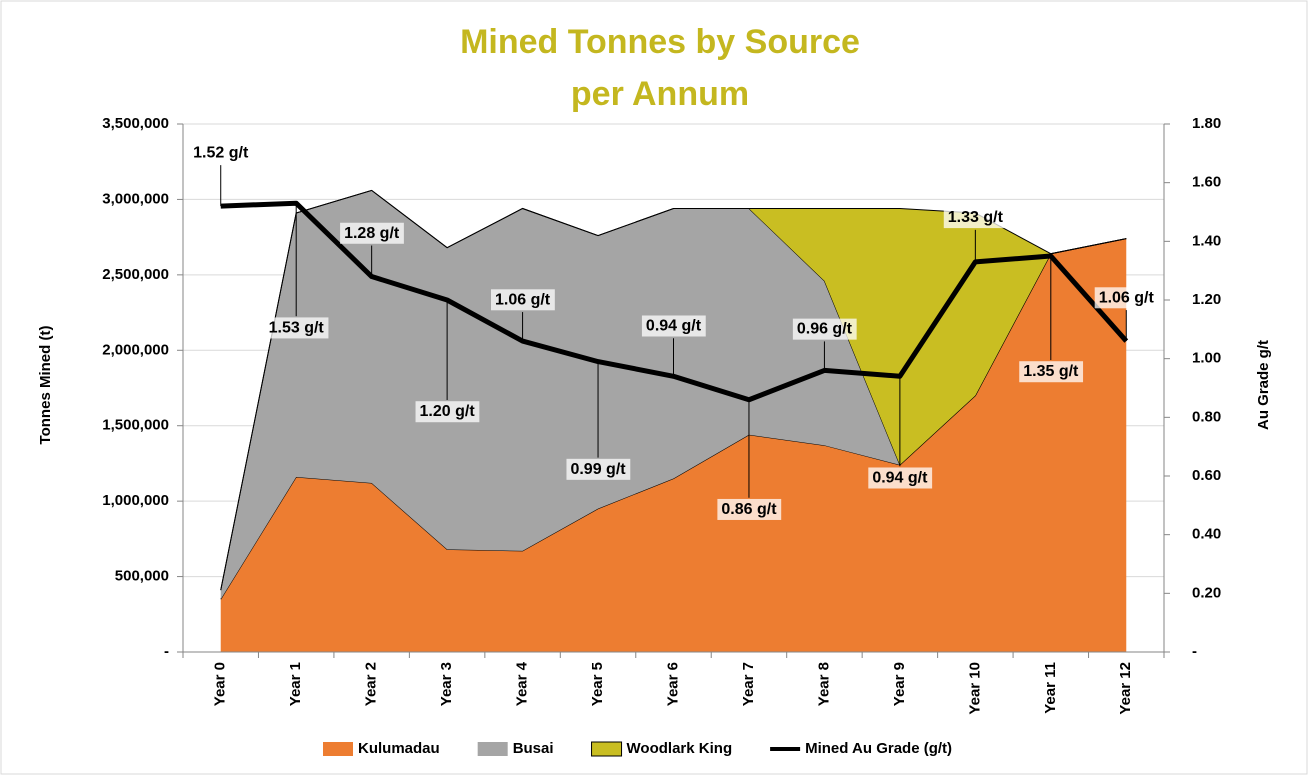 The width and height of the screenshot is (1309, 776). I want to click on y-tick-label: 3,500,000, so click(135, 123).